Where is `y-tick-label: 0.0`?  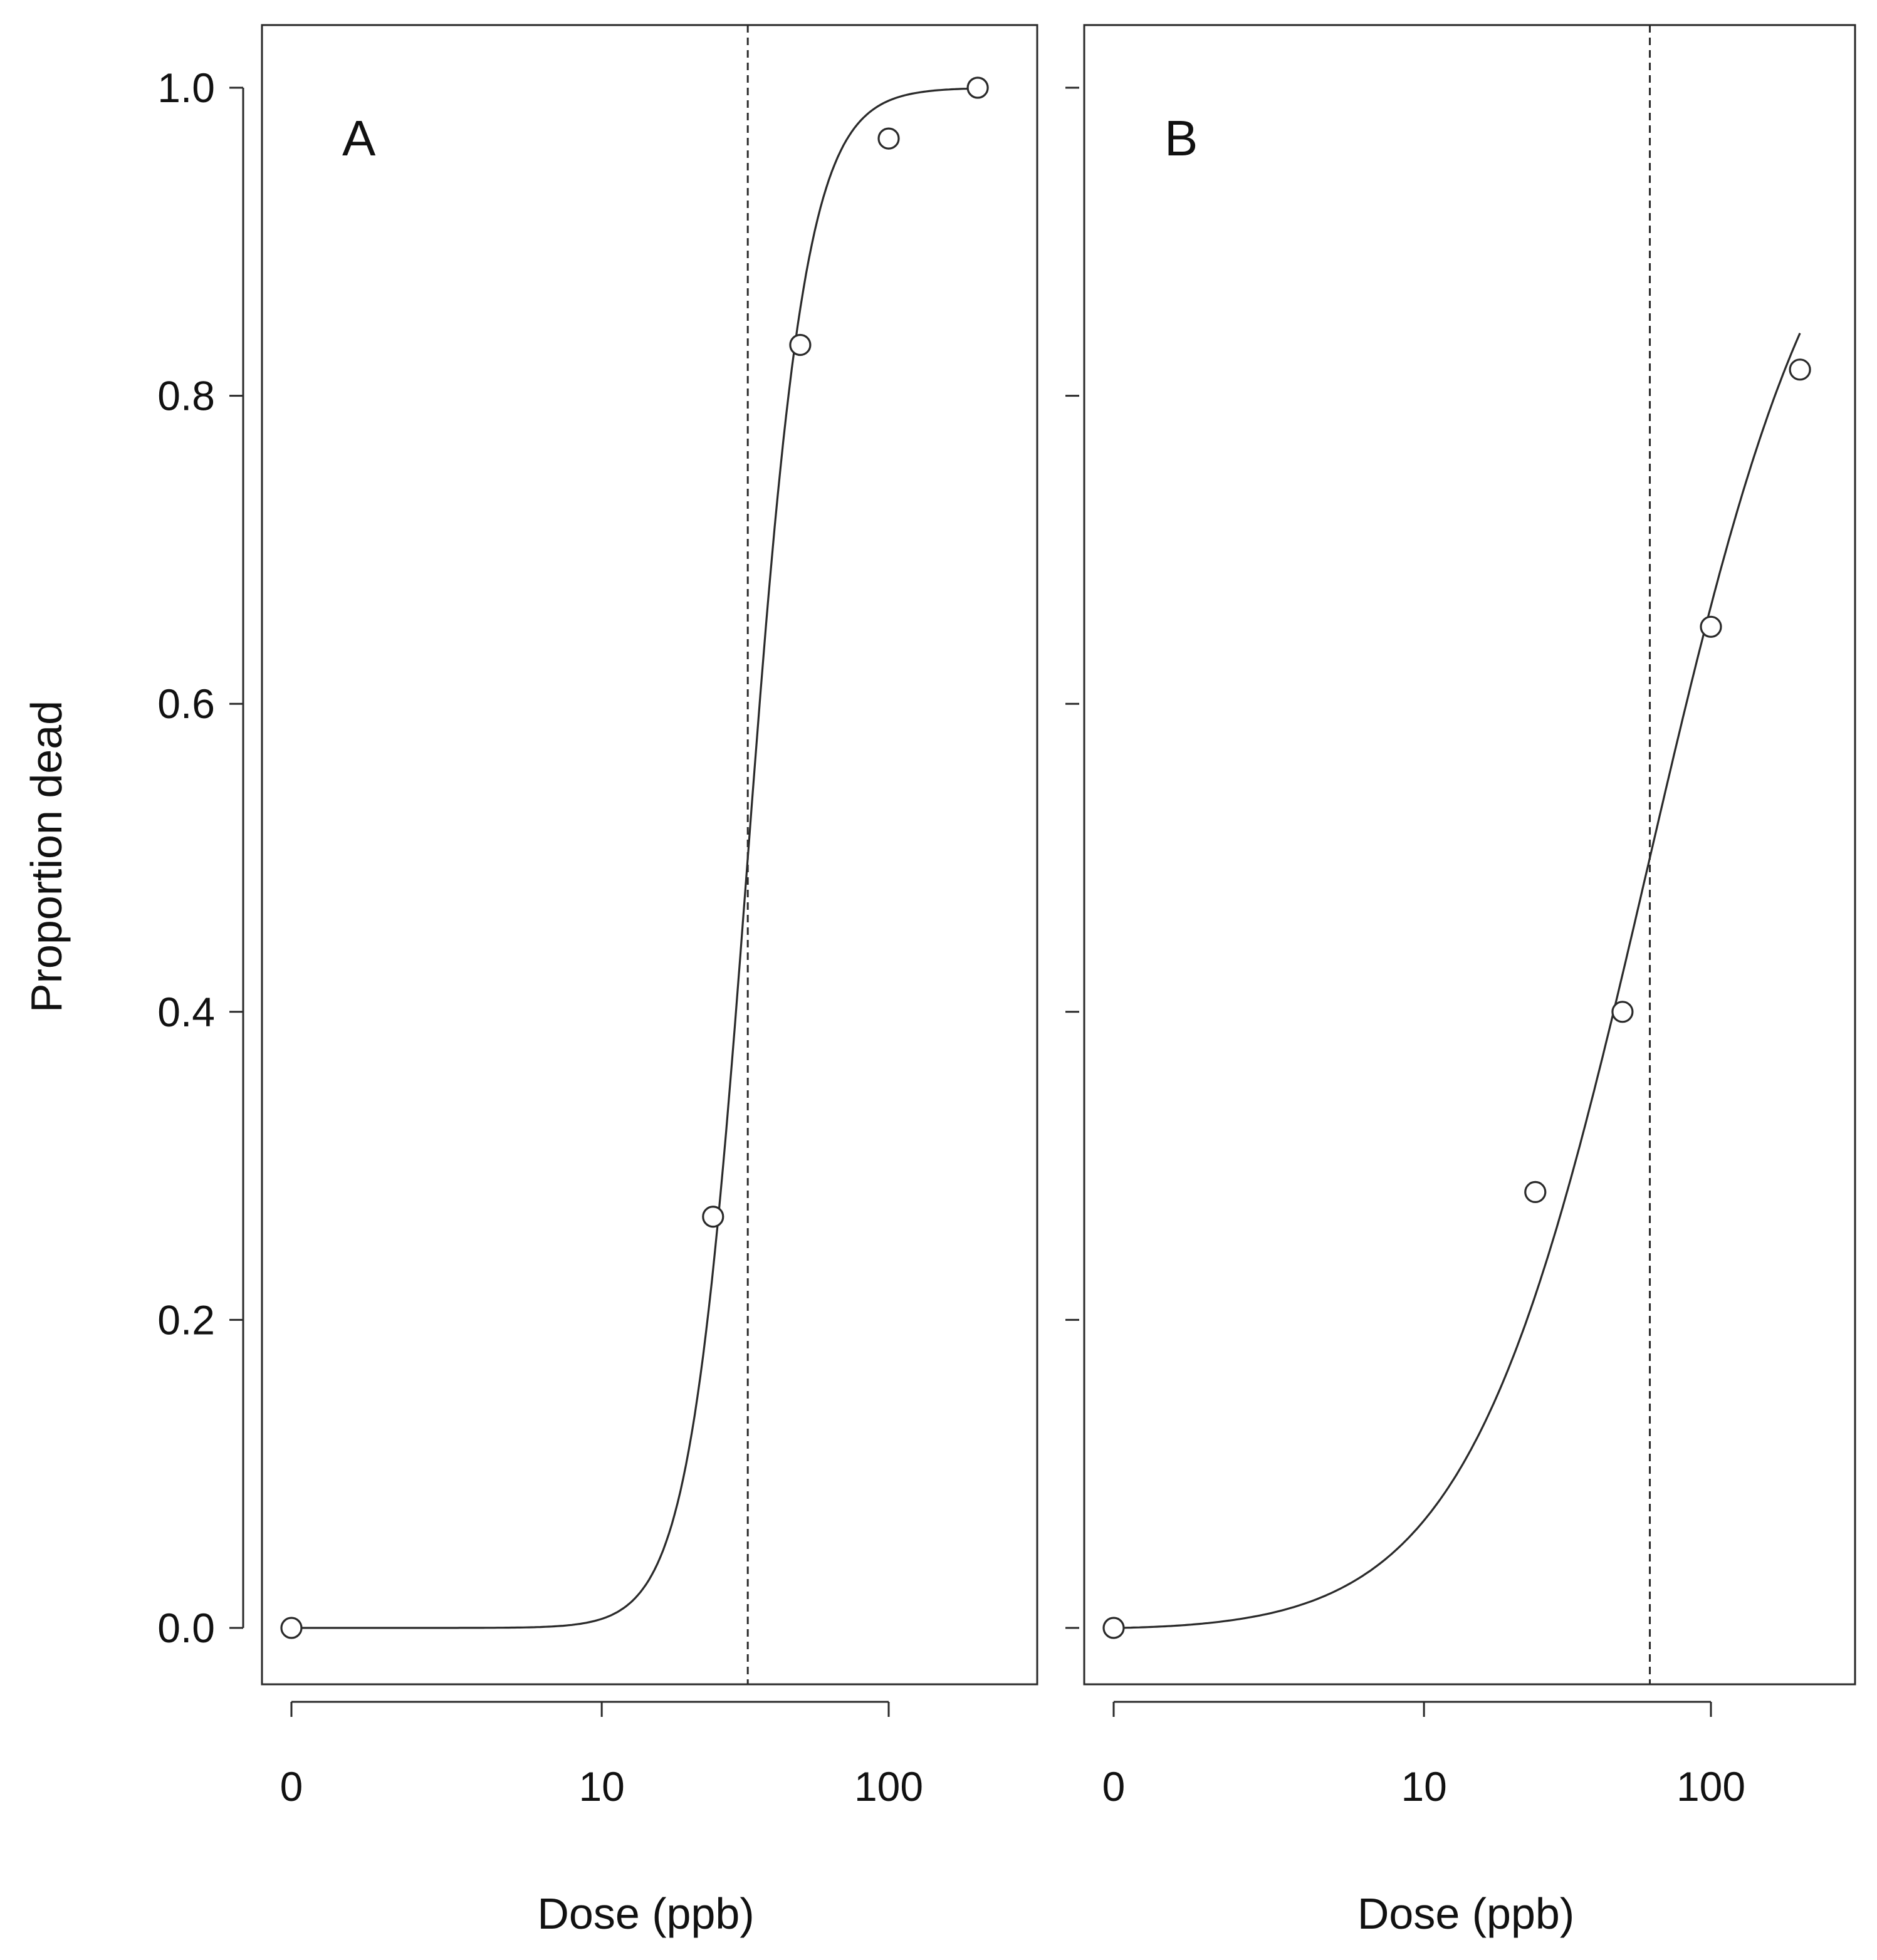 y-tick-label: 0.0 is located at coordinates (186, 1628).